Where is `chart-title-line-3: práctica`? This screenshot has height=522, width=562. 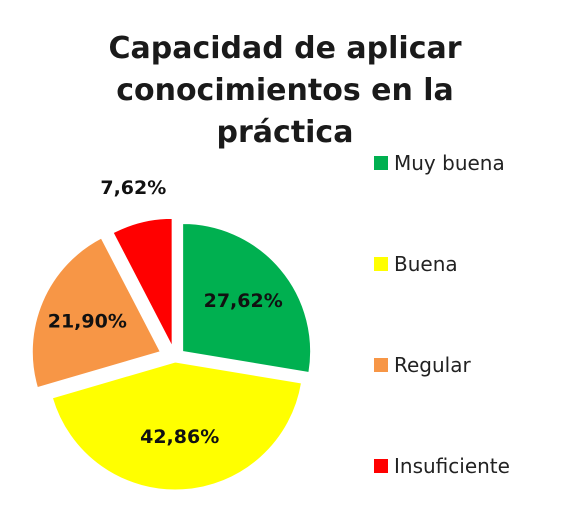 chart-title-line-3: práctica is located at coordinates (285, 132).